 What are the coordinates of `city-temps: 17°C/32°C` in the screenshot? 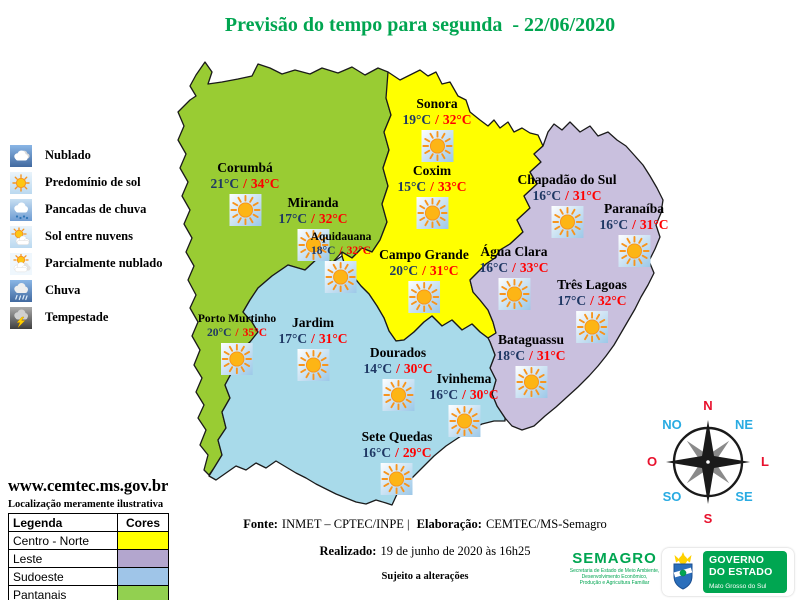 It's located at (312, 219).